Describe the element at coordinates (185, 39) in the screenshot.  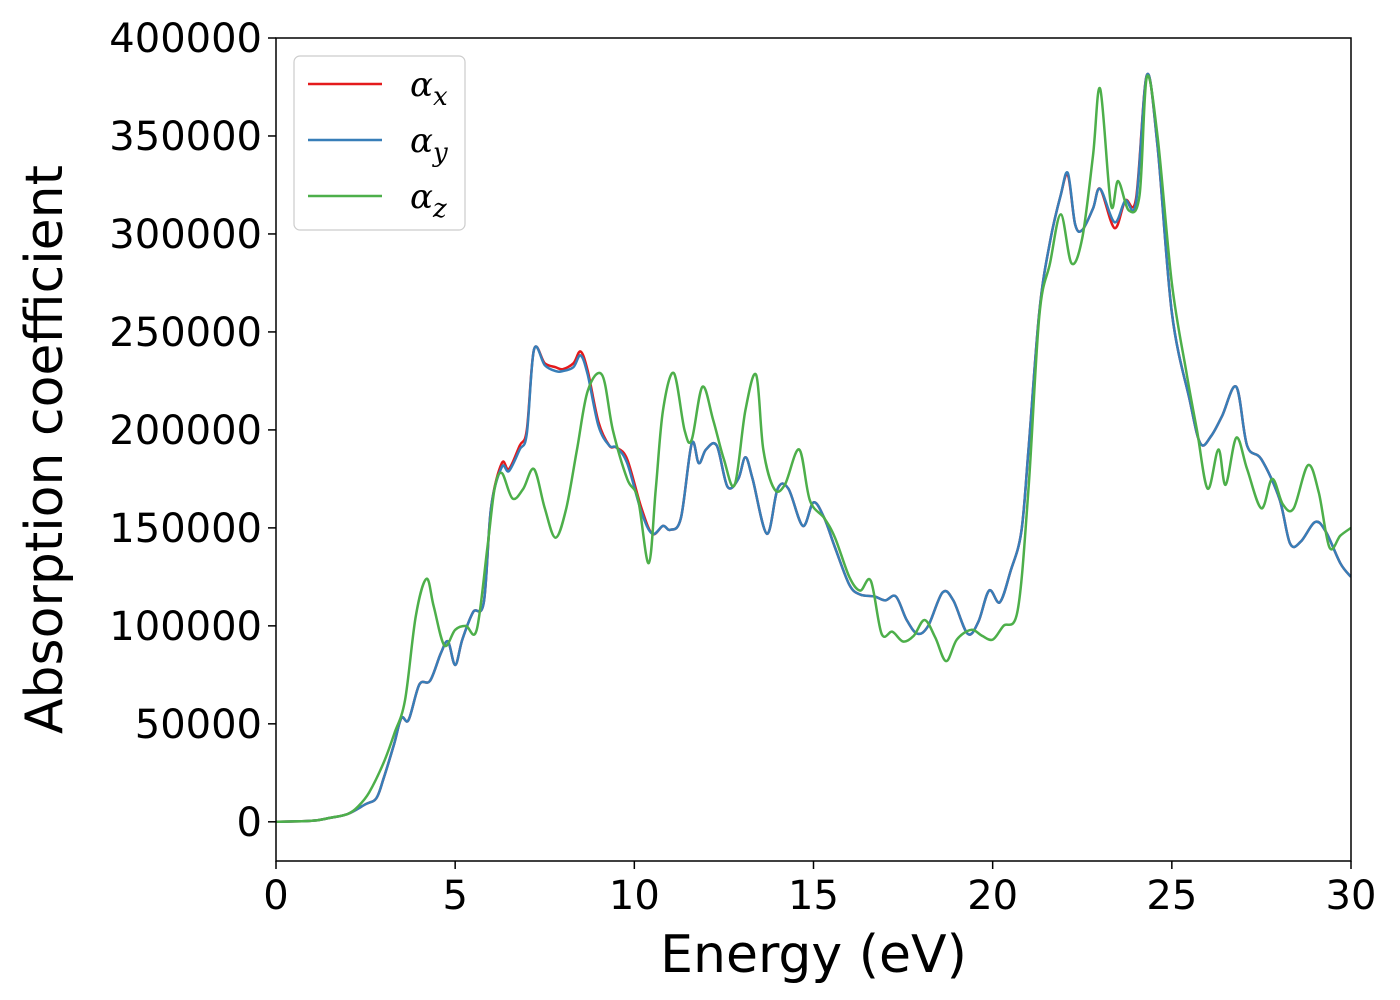
I see `y-tick-label: 400000` at that location.